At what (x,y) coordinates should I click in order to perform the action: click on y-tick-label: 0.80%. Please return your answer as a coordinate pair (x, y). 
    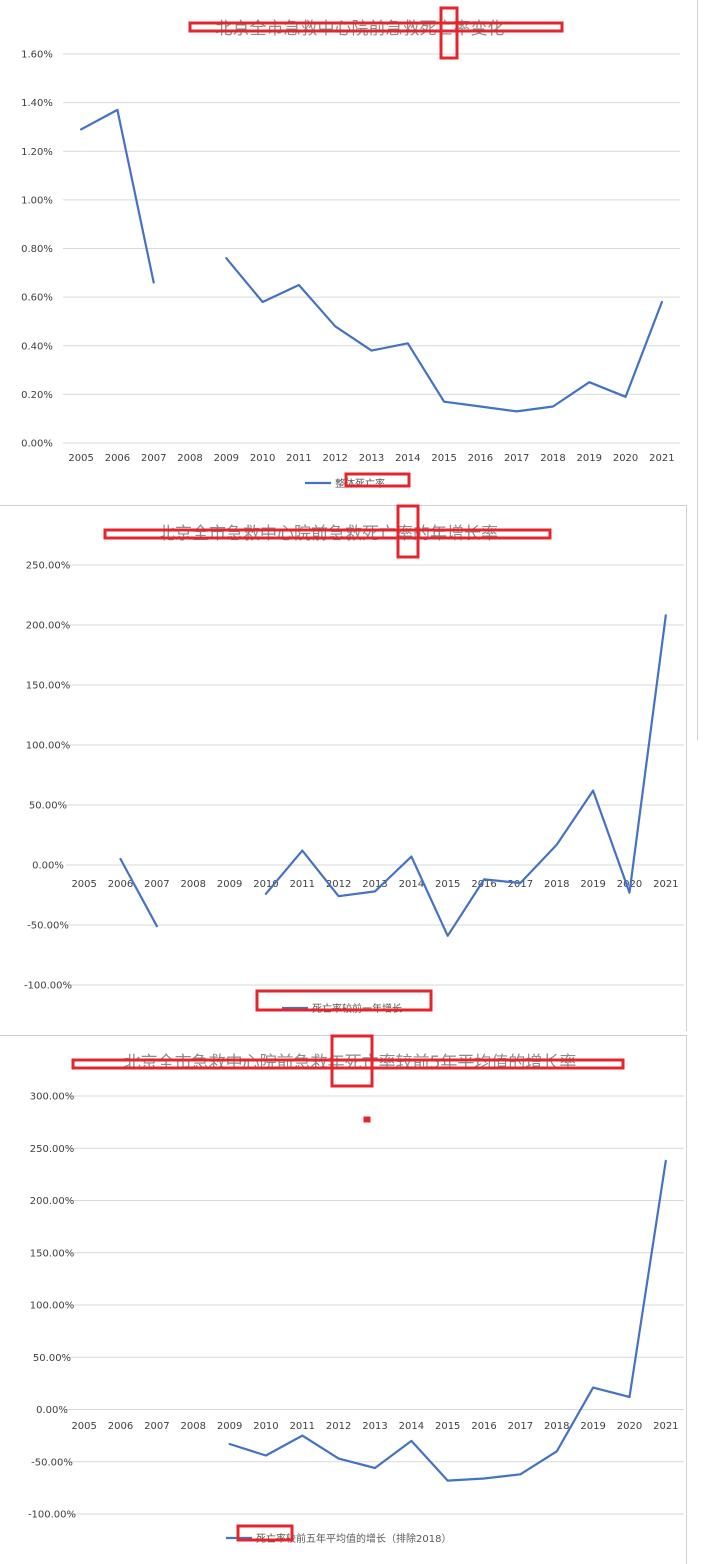
    Looking at the image, I should click on (37, 249).